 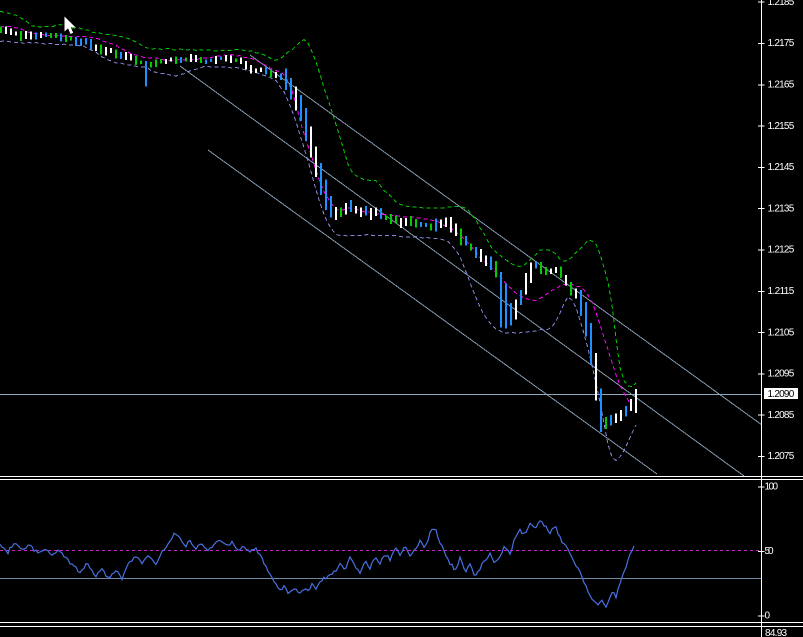 What do you see at coordinates (781, 43) in the screenshot?
I see `svg-text: 1.2175` at bounding box center [781, 43].